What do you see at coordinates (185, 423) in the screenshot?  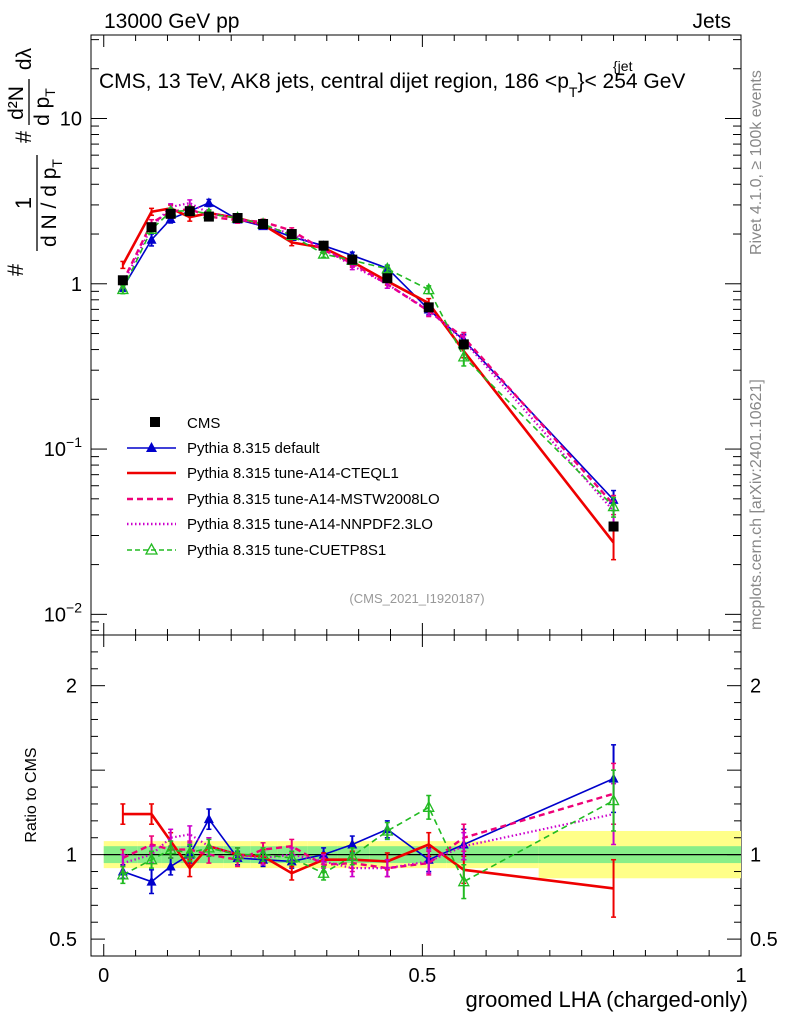 I see `legend-entry-cms: CMS` at bounding box center [185, 423].